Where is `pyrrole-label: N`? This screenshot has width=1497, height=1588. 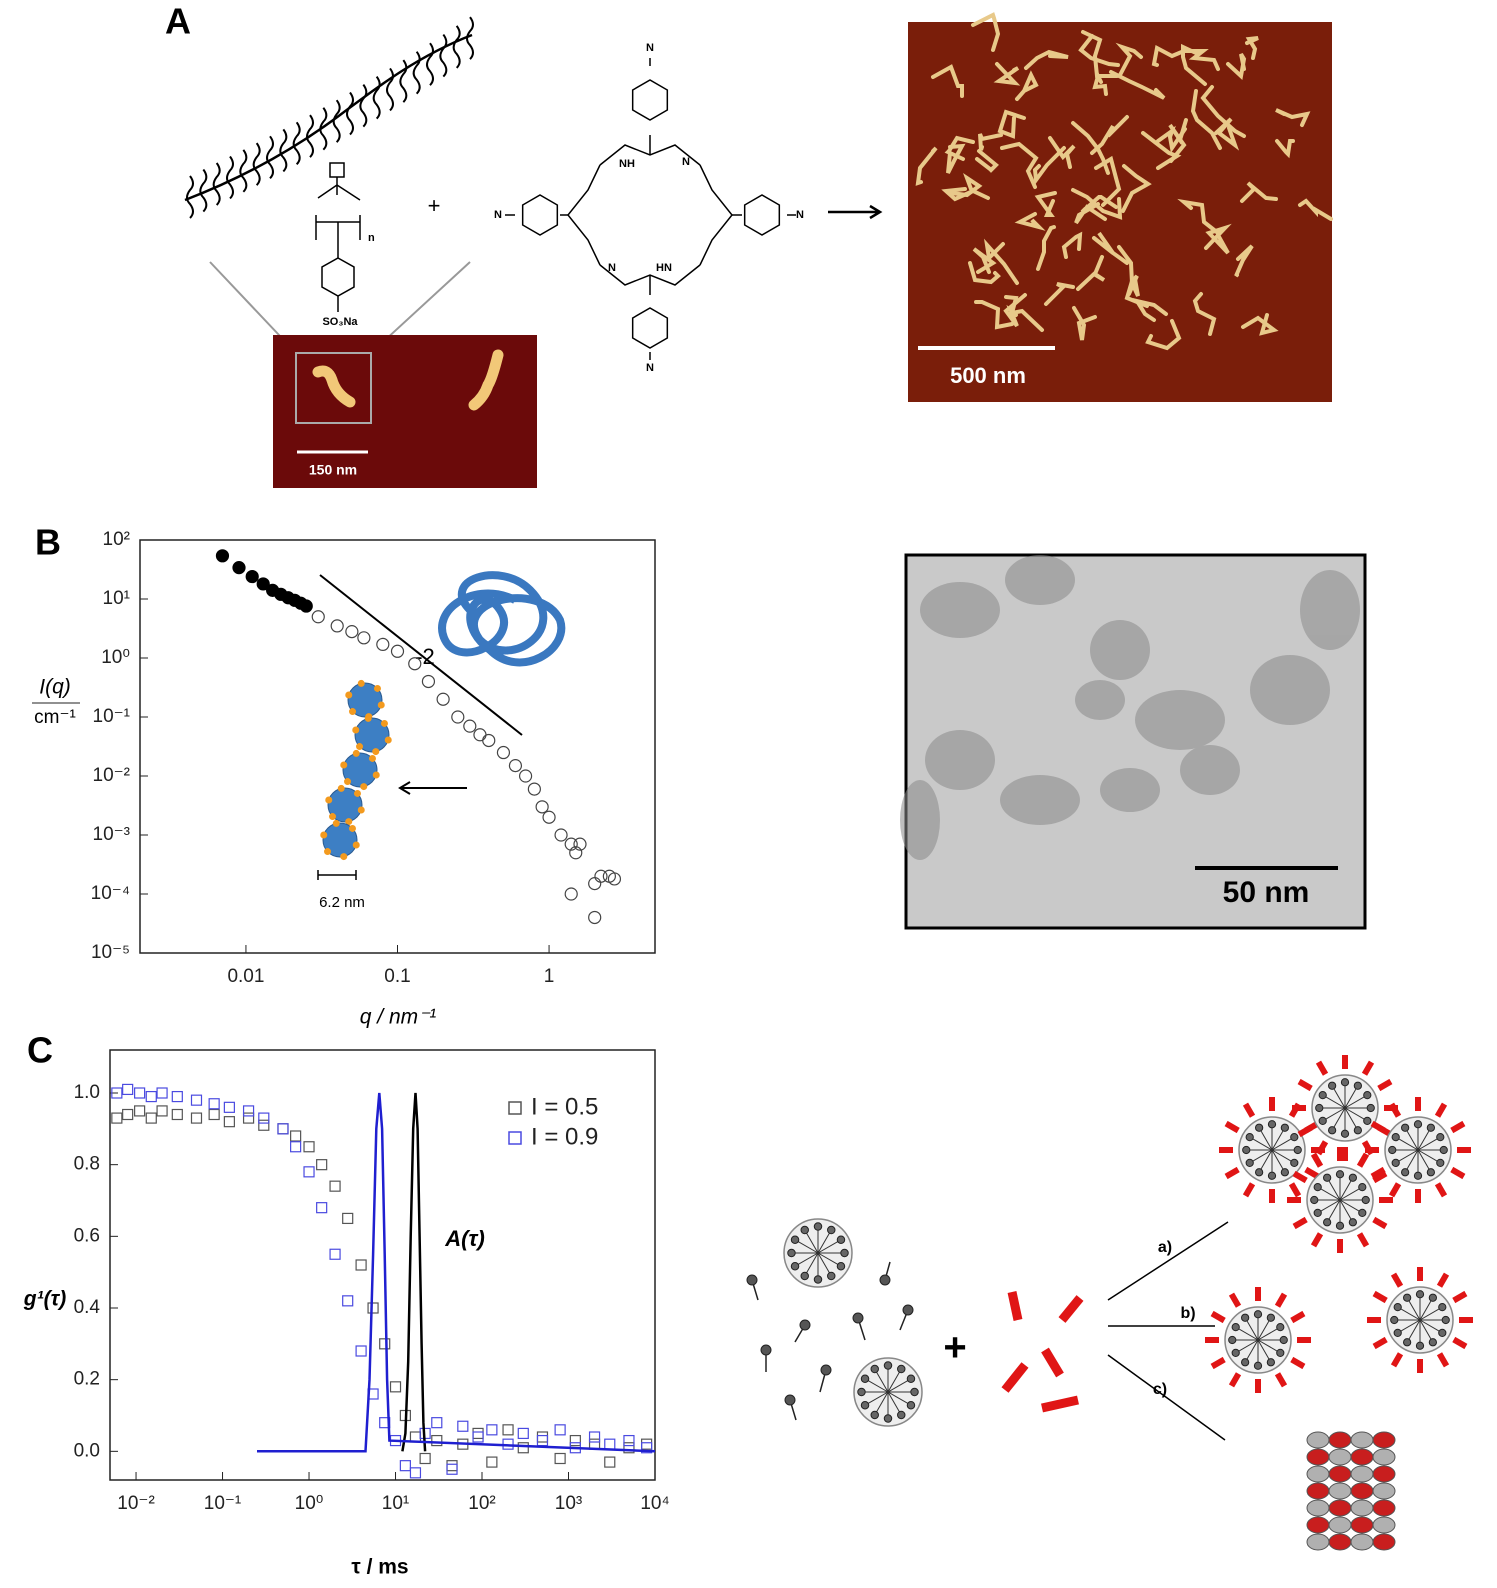
pyrrole-label: N is located at coordinates (612, 268).